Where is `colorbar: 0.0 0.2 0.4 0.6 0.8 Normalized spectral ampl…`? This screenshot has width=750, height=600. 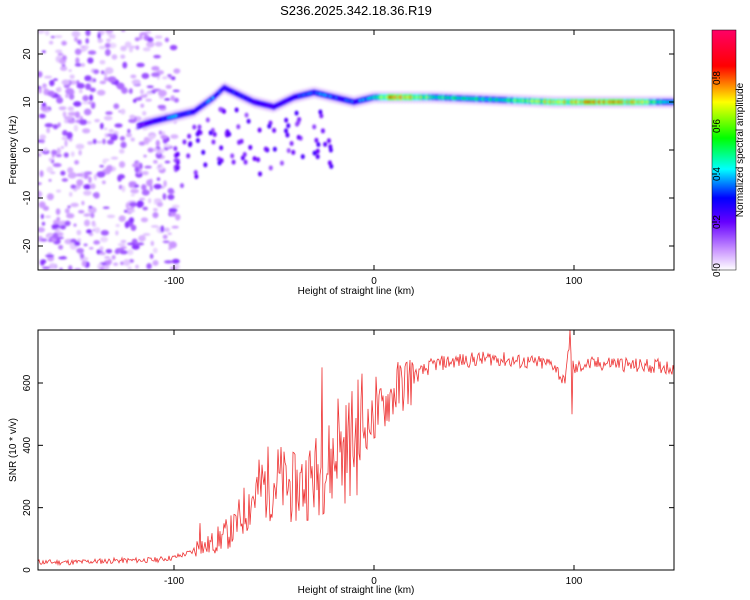
colorbar: 0.0 0.2 0.4 0.6 0.8 Normalized spectral ampl… is located at coordinates (728, 153).